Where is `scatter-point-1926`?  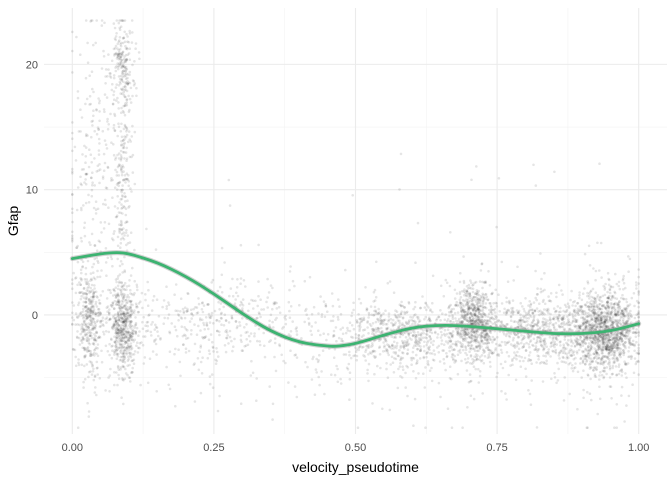
scatter-point-1926 is located at coordinates (478, 331).